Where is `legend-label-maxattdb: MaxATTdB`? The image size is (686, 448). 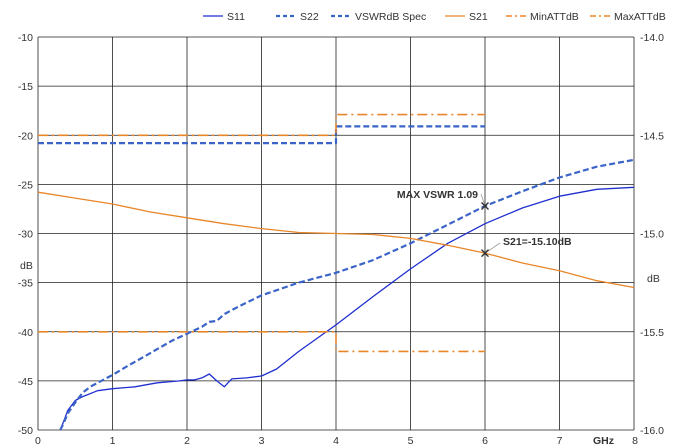 legend-label-maxattdb: MaxATTdB is located at coordinates (640, 17).